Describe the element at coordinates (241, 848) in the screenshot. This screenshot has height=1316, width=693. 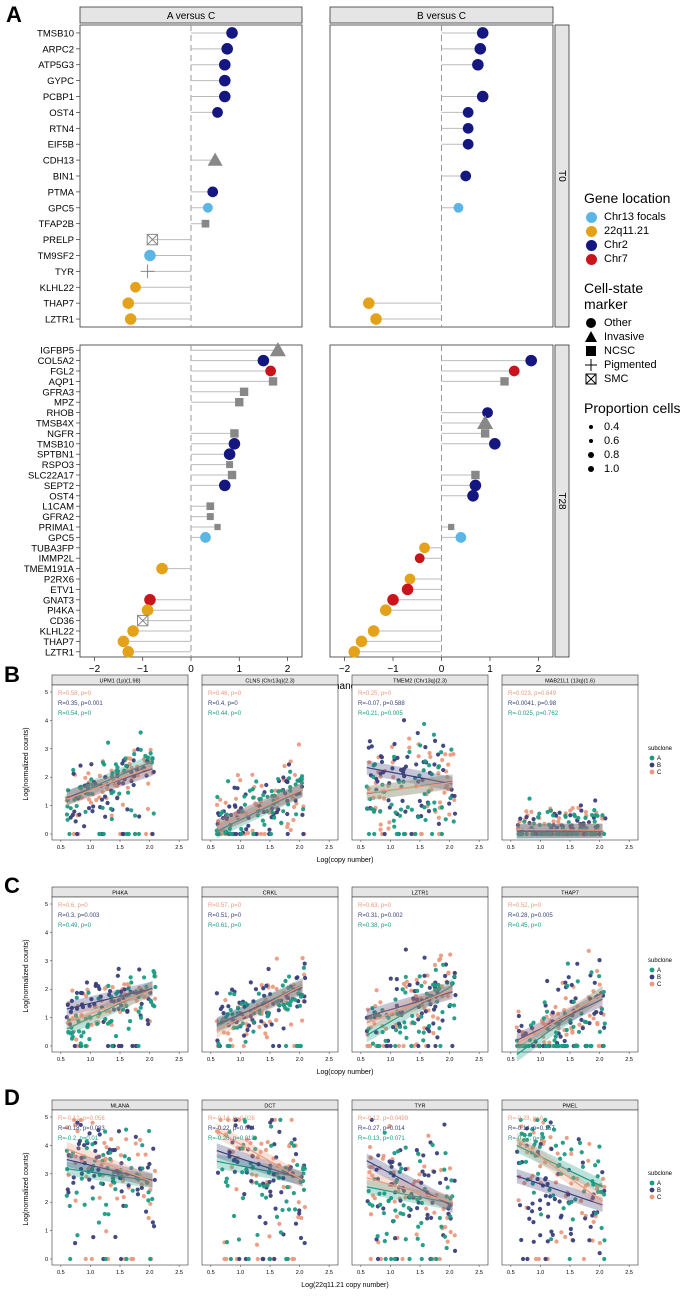
I see `x-tick-label: 1.0` at that location.